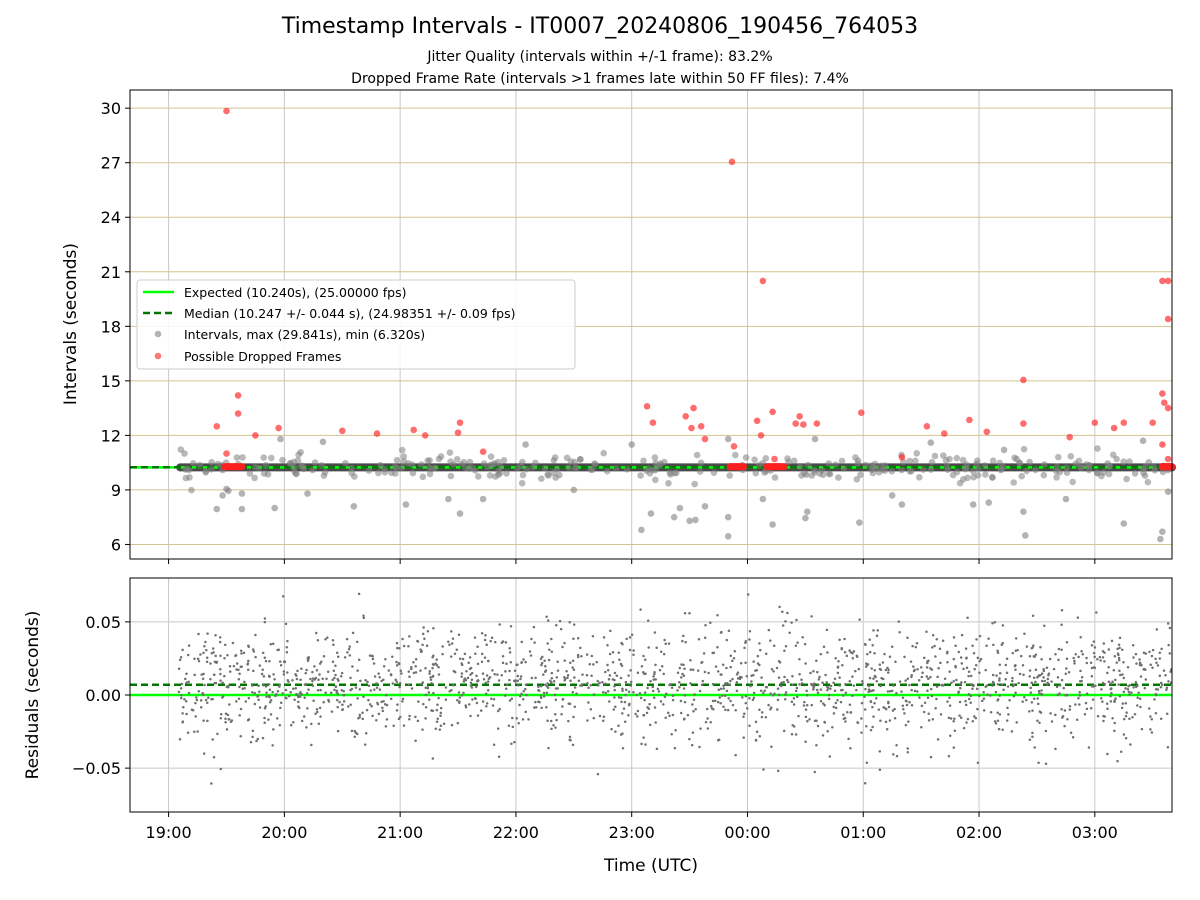 The image size is (1200, 900). Describe the element at coordinates (96, 768) in the screenshot. I see `bottom-y-tick-label-0: −0.05` at that location.